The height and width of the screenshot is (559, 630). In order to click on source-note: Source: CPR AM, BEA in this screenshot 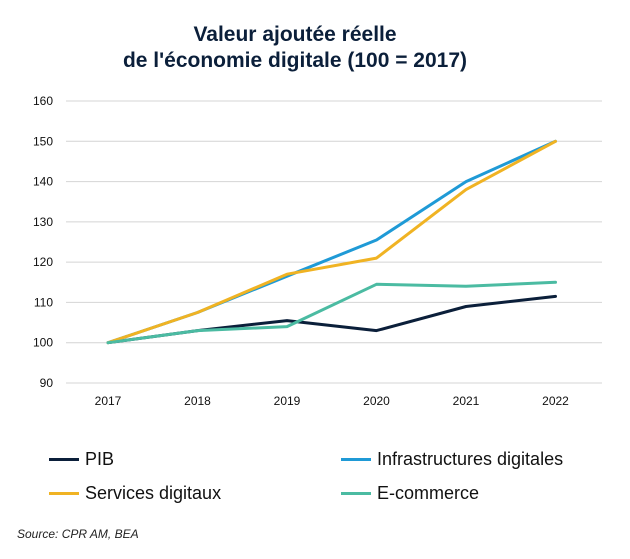, I will do `click(78, 534)`.